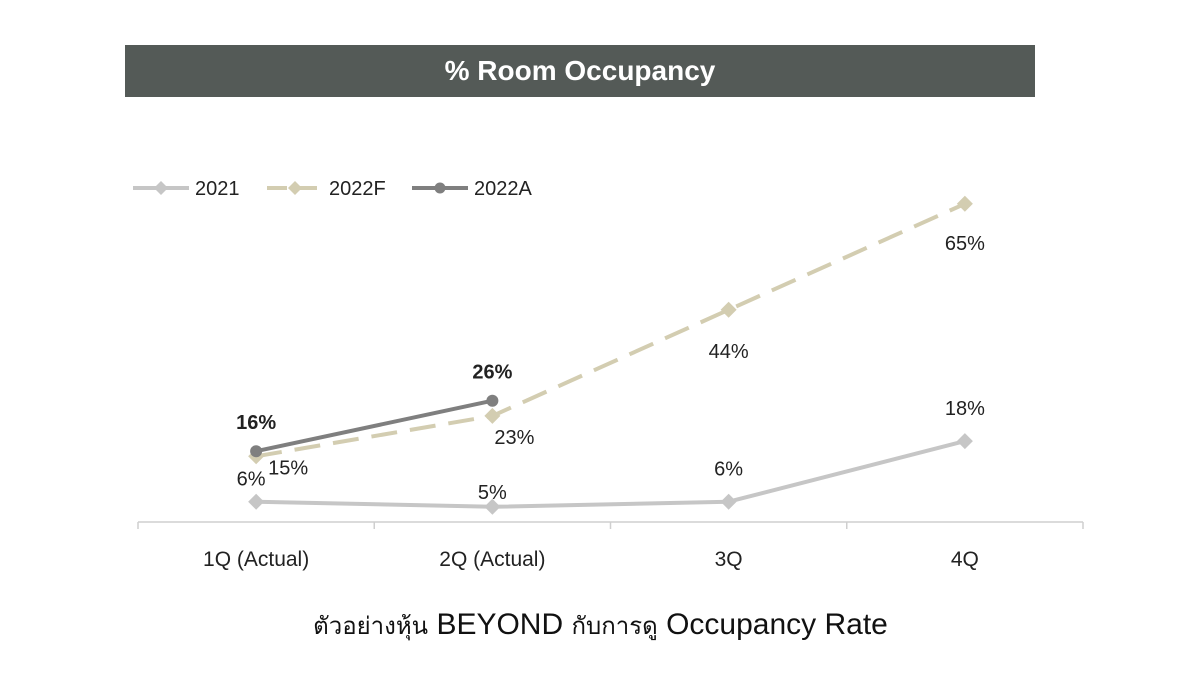 The width and height of the screenshot is (1201, 676). What do you see at coordinates (256, 559) in the screenshot?
I see `x-tick-label: 1Q (Actual)` at bounding box center [256, 559].